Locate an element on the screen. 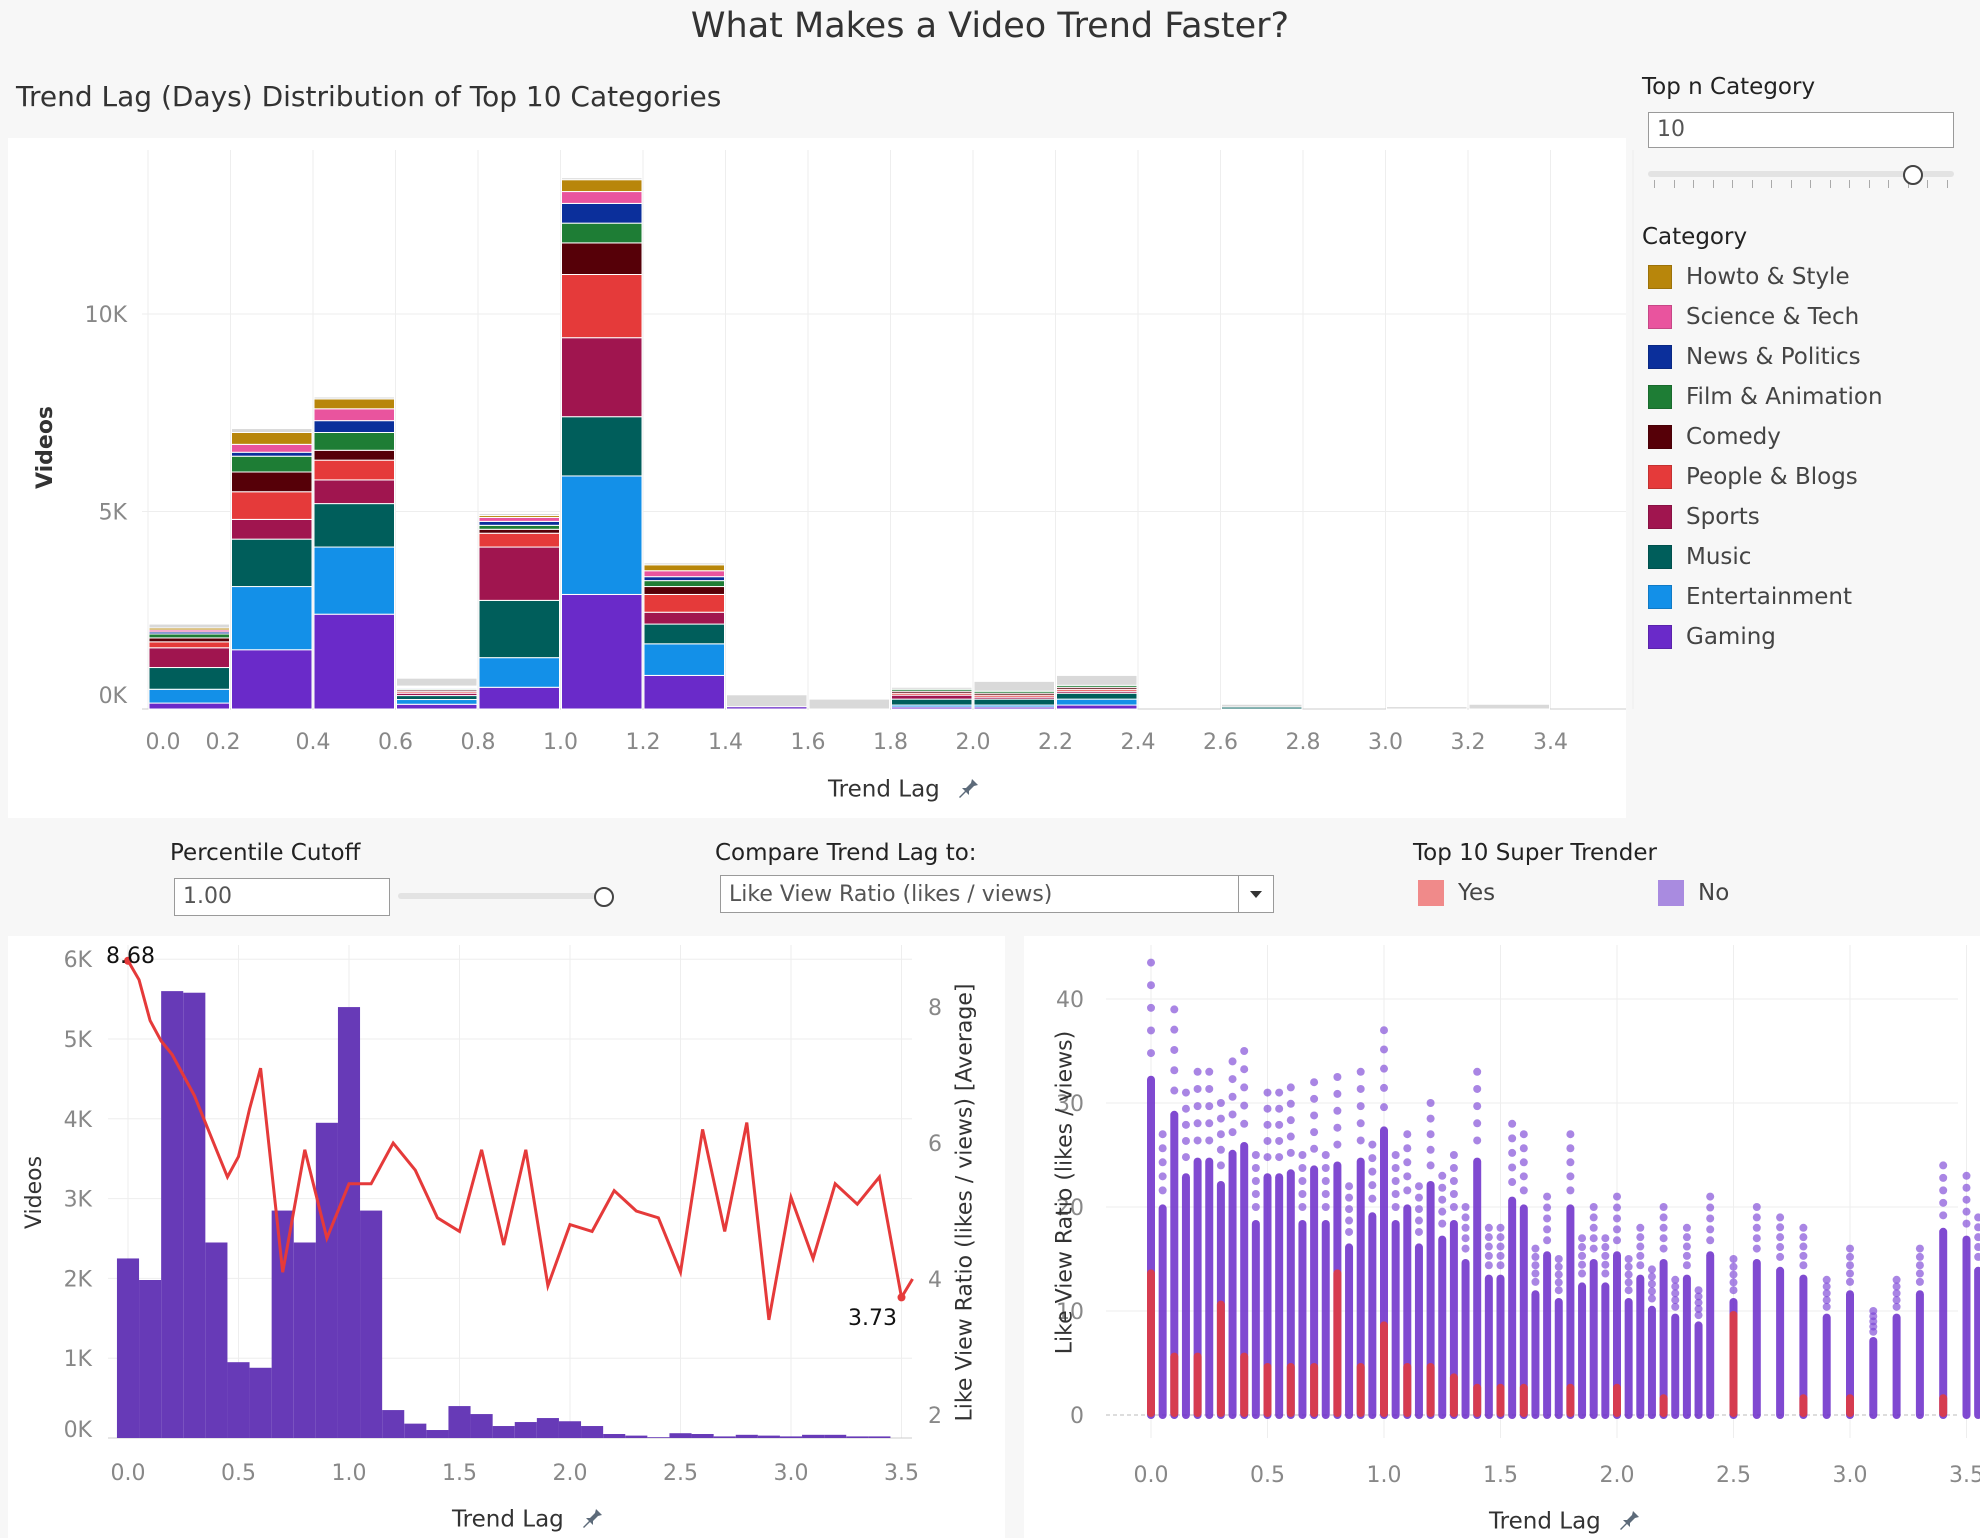 The width and height of the screenshot is (1980, 1538). caret-down-icon is located at coordinates (1255, 894).